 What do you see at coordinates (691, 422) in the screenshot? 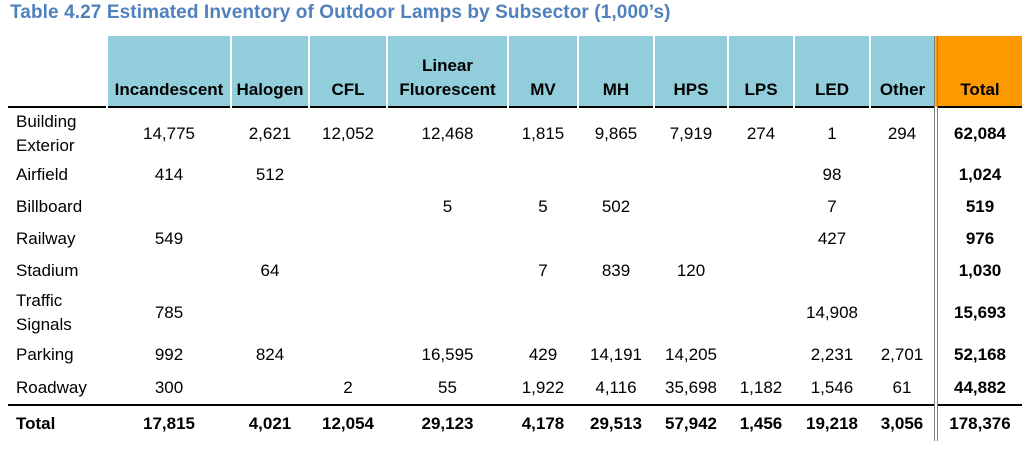
I see `table-cell: 57,942` at bounding box center [691, 422].